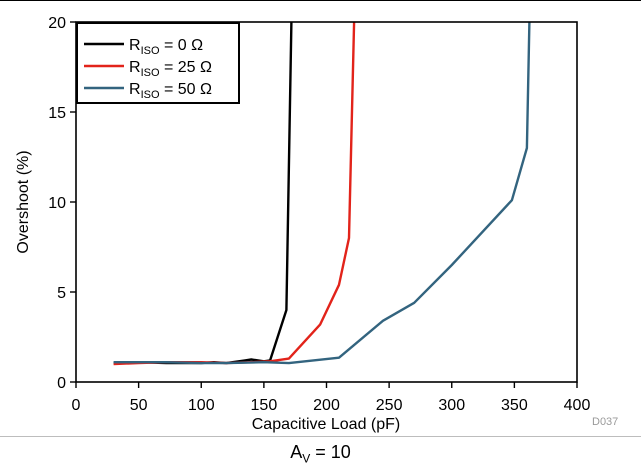 The image size is (641, 470). Describe the element at coordinates (76, 405) in the screenshot. I see `x-tick-label: 0` at that location.